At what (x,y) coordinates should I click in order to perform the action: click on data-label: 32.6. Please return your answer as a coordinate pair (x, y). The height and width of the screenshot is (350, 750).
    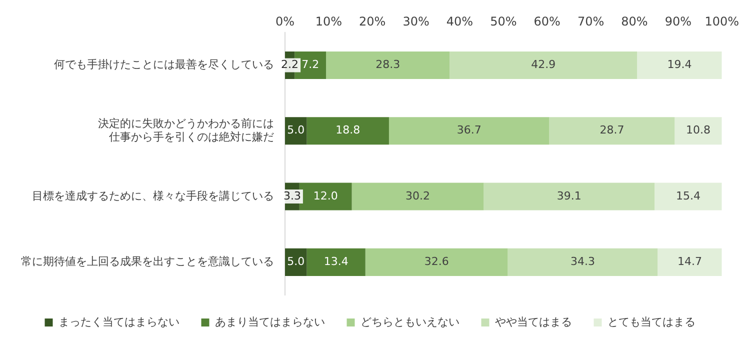
    Looking at the image, I should click on (436, 261).